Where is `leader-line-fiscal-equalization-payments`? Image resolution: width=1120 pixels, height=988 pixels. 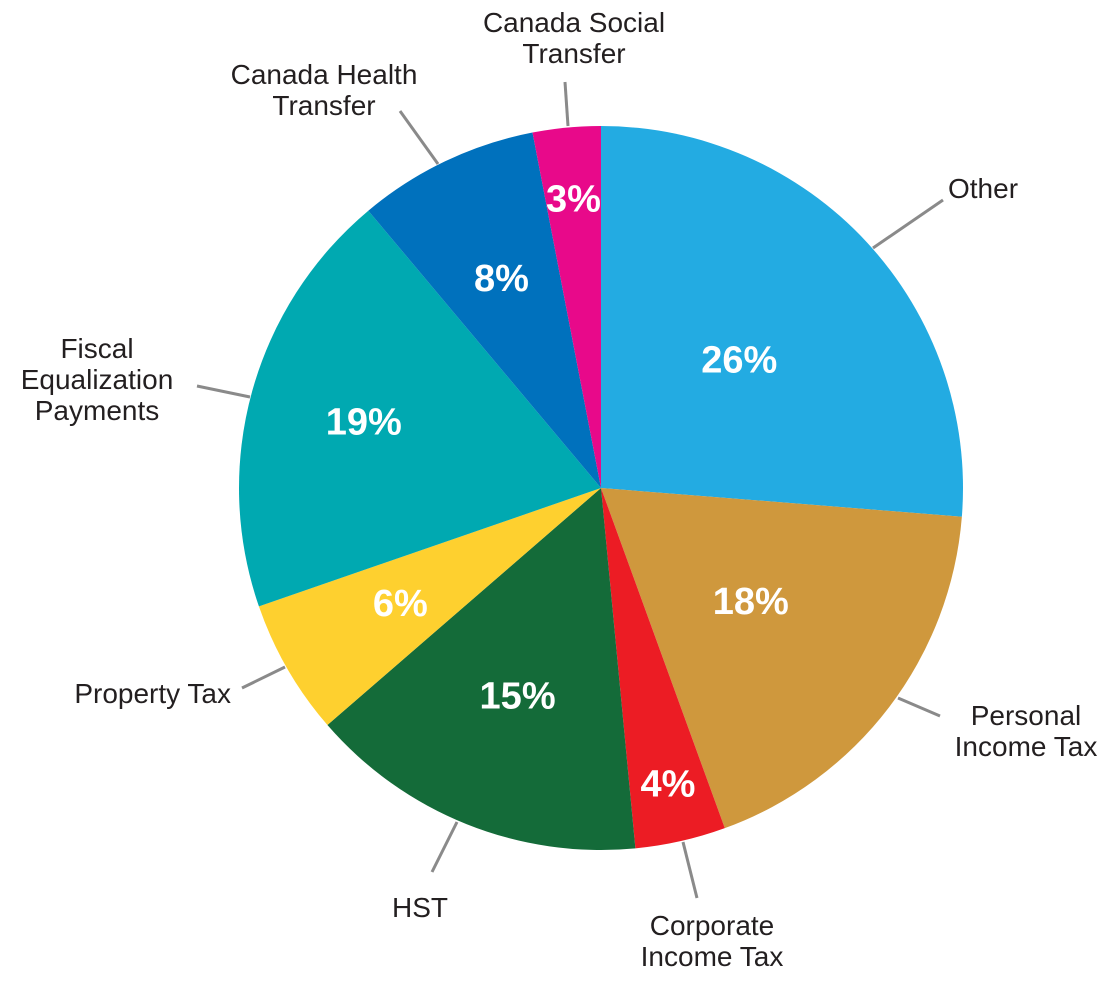
leader-line-fiscal-equalization-payments is located at coordinates (223, 391).